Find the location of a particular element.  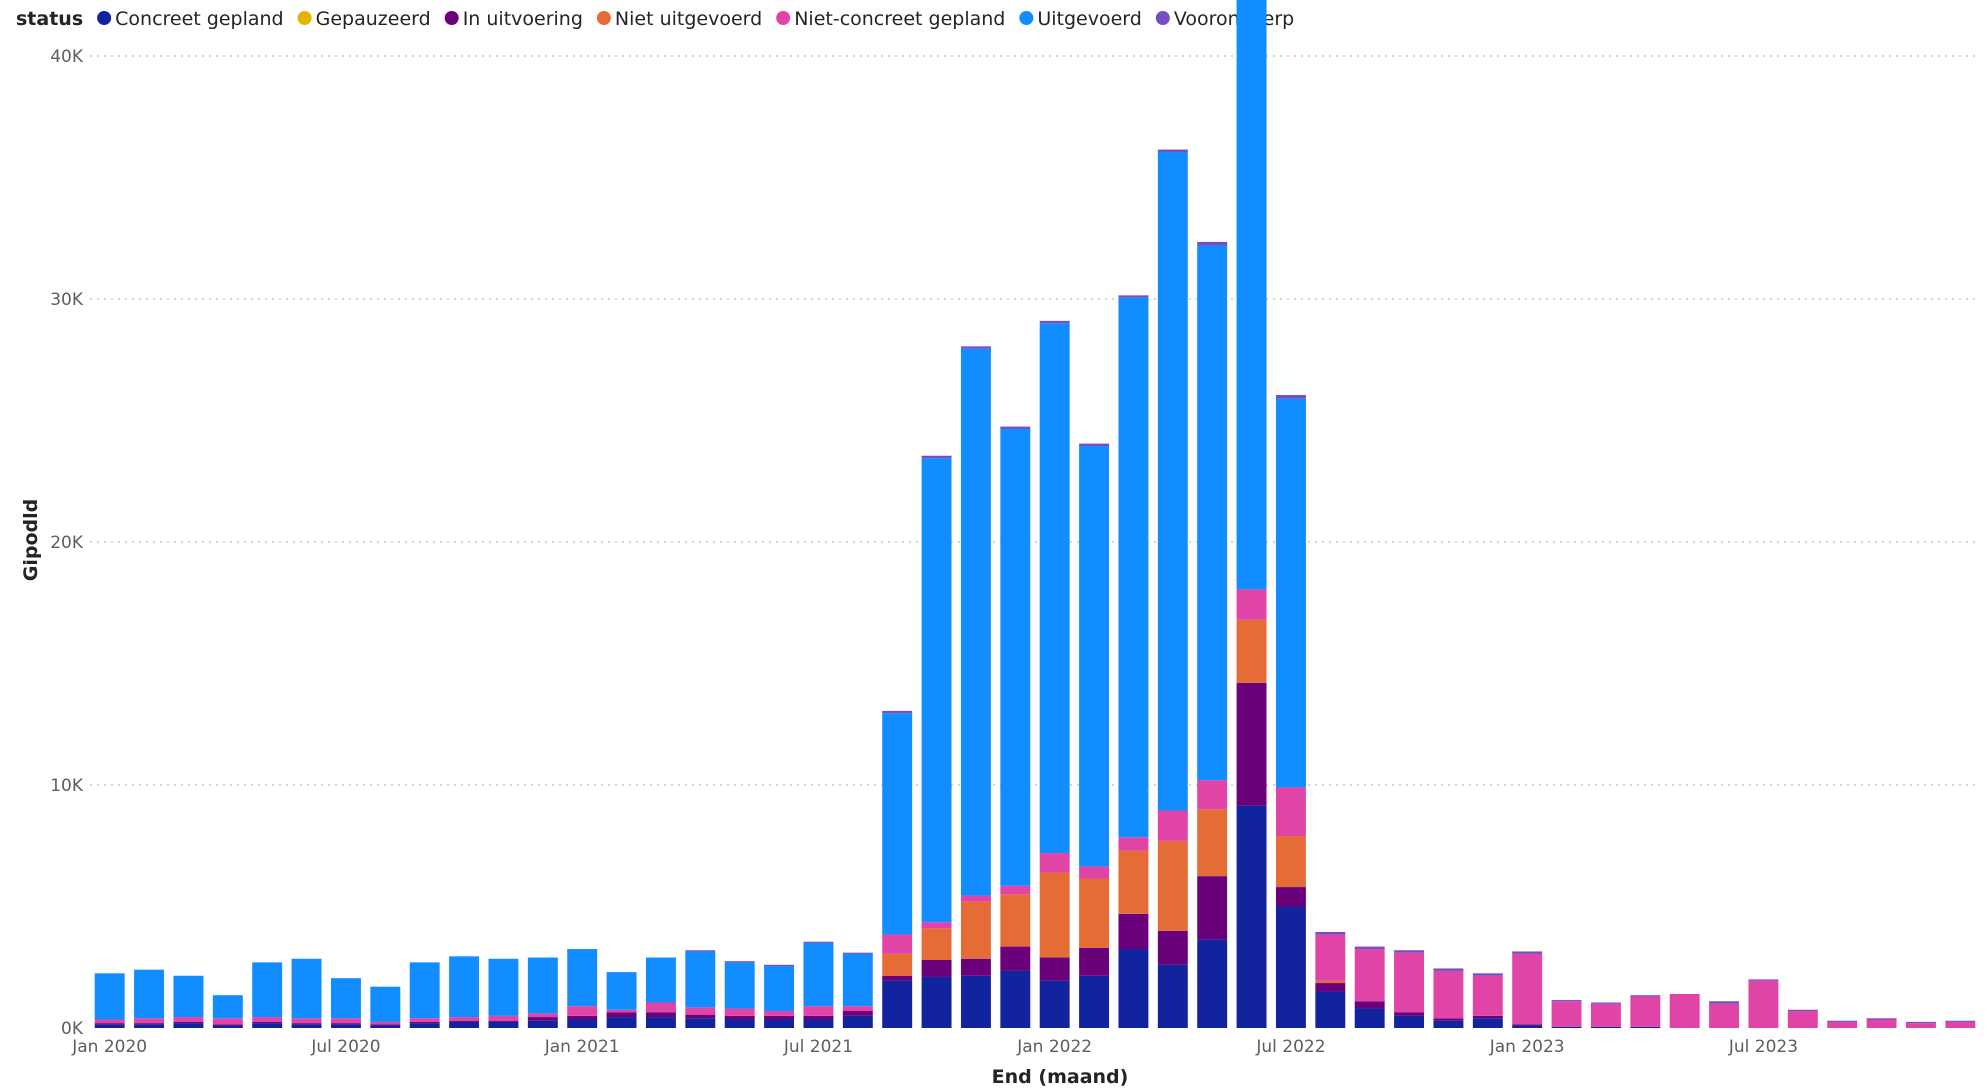

legend-item: Niet-concreet gepland is located at coordinates (890, 19).